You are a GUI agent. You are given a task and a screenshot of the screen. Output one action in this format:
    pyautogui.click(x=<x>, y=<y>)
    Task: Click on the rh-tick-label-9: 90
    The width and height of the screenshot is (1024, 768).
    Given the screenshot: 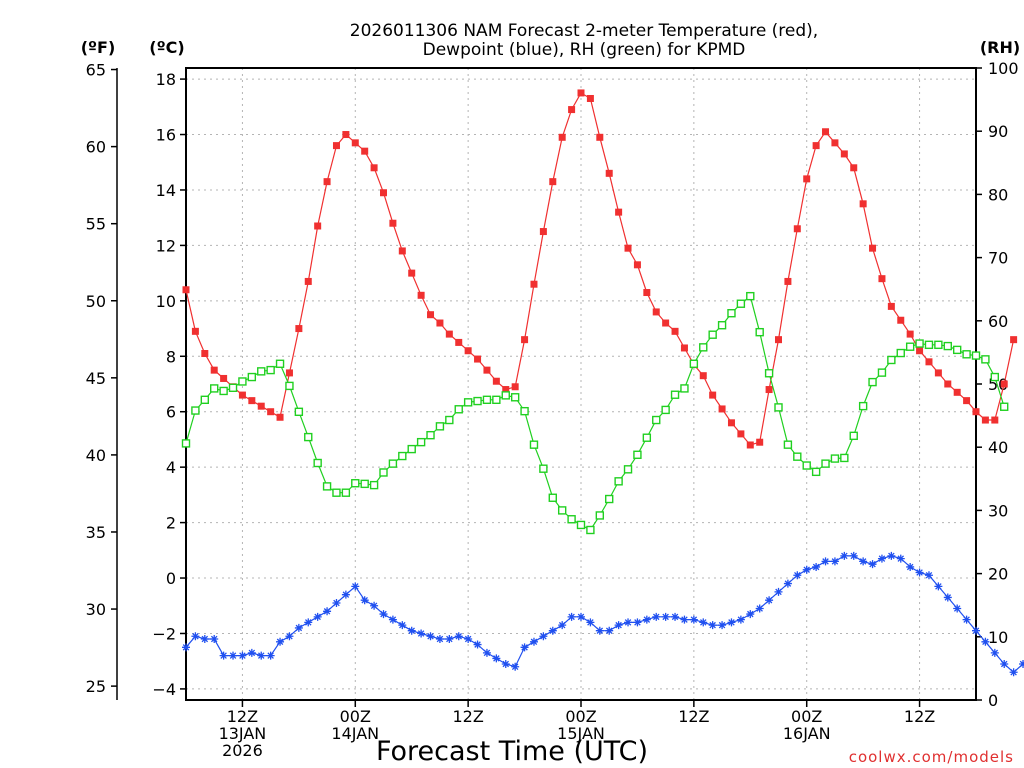 What is the action you would take?
    pyautogui.click(x=998, y=131)
    